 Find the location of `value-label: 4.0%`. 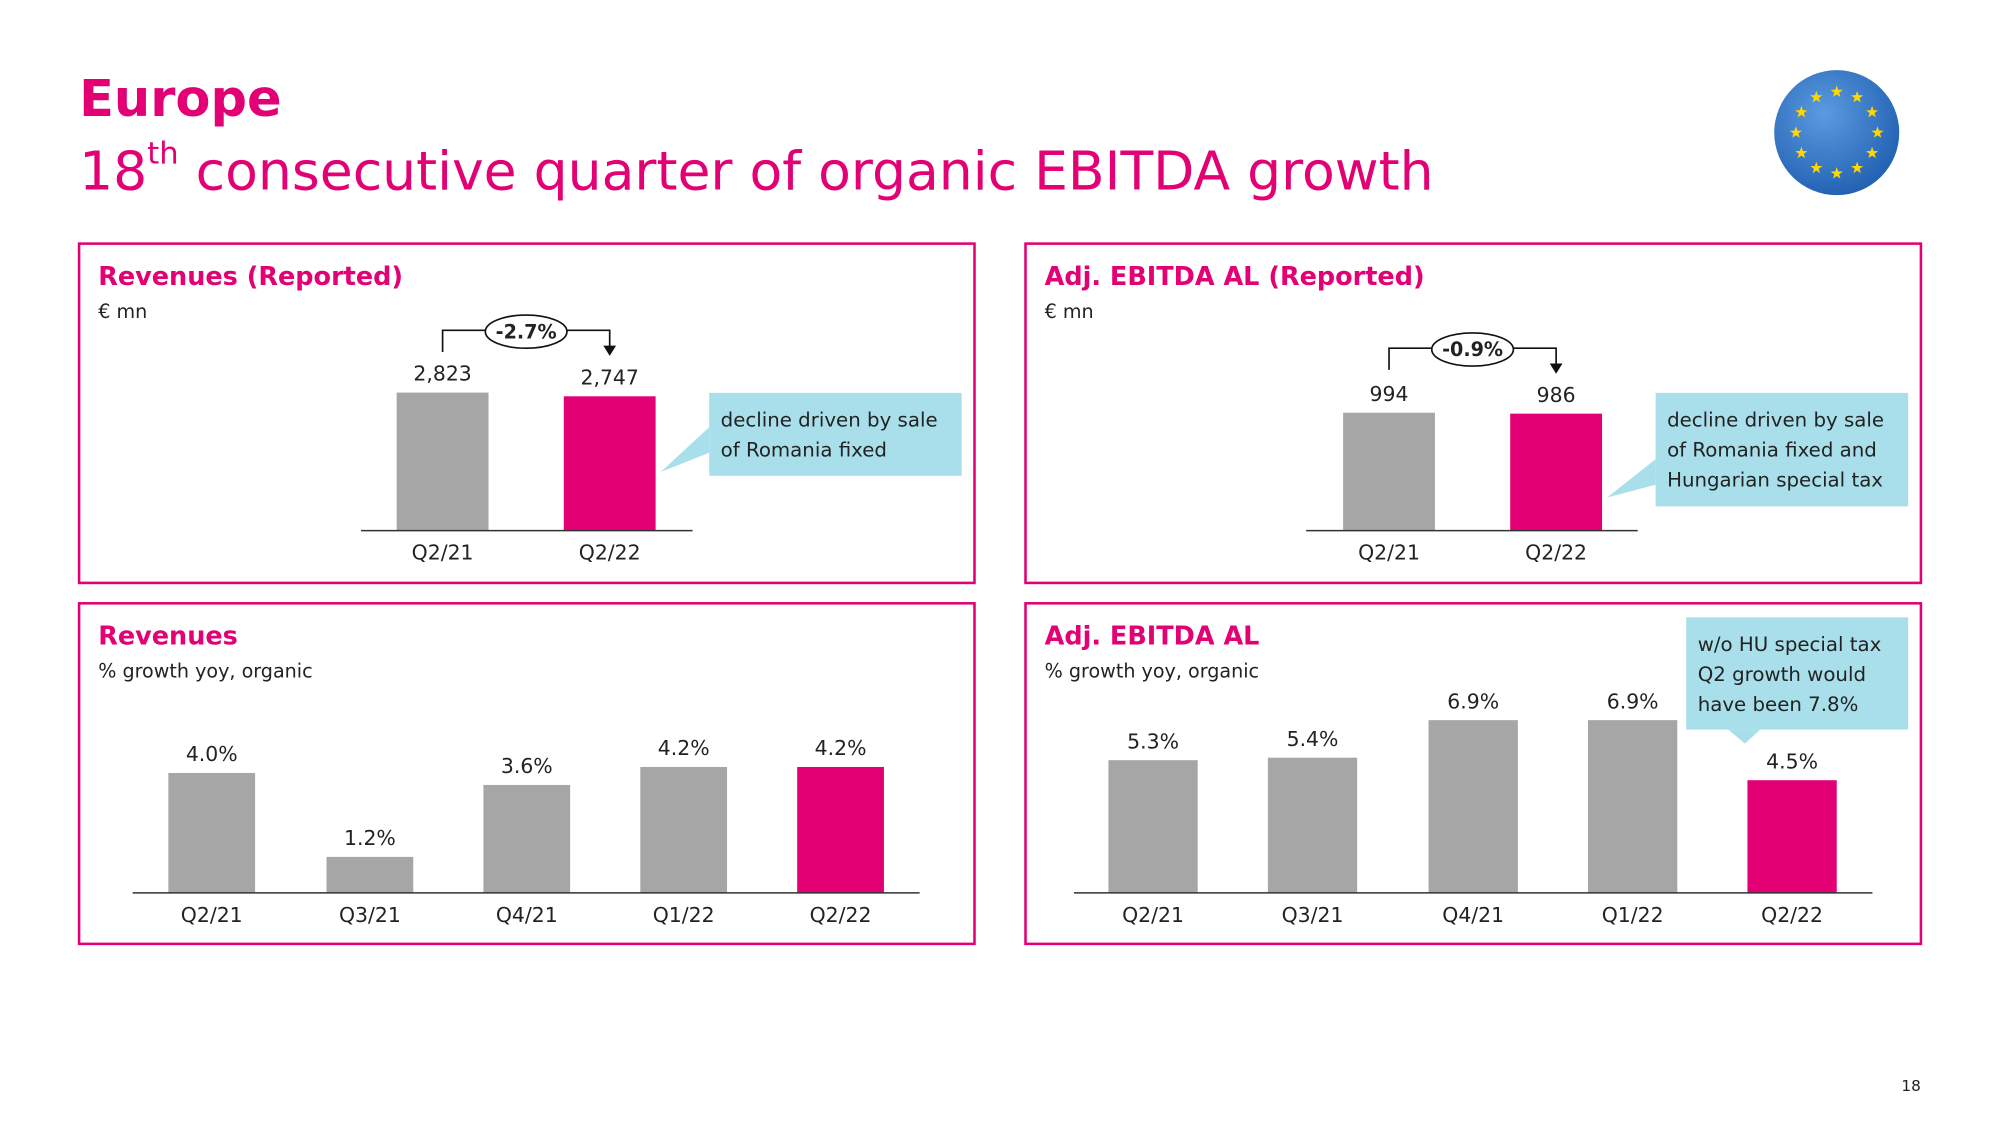

value-label: 4.0% is located at coordinates (212, 754).